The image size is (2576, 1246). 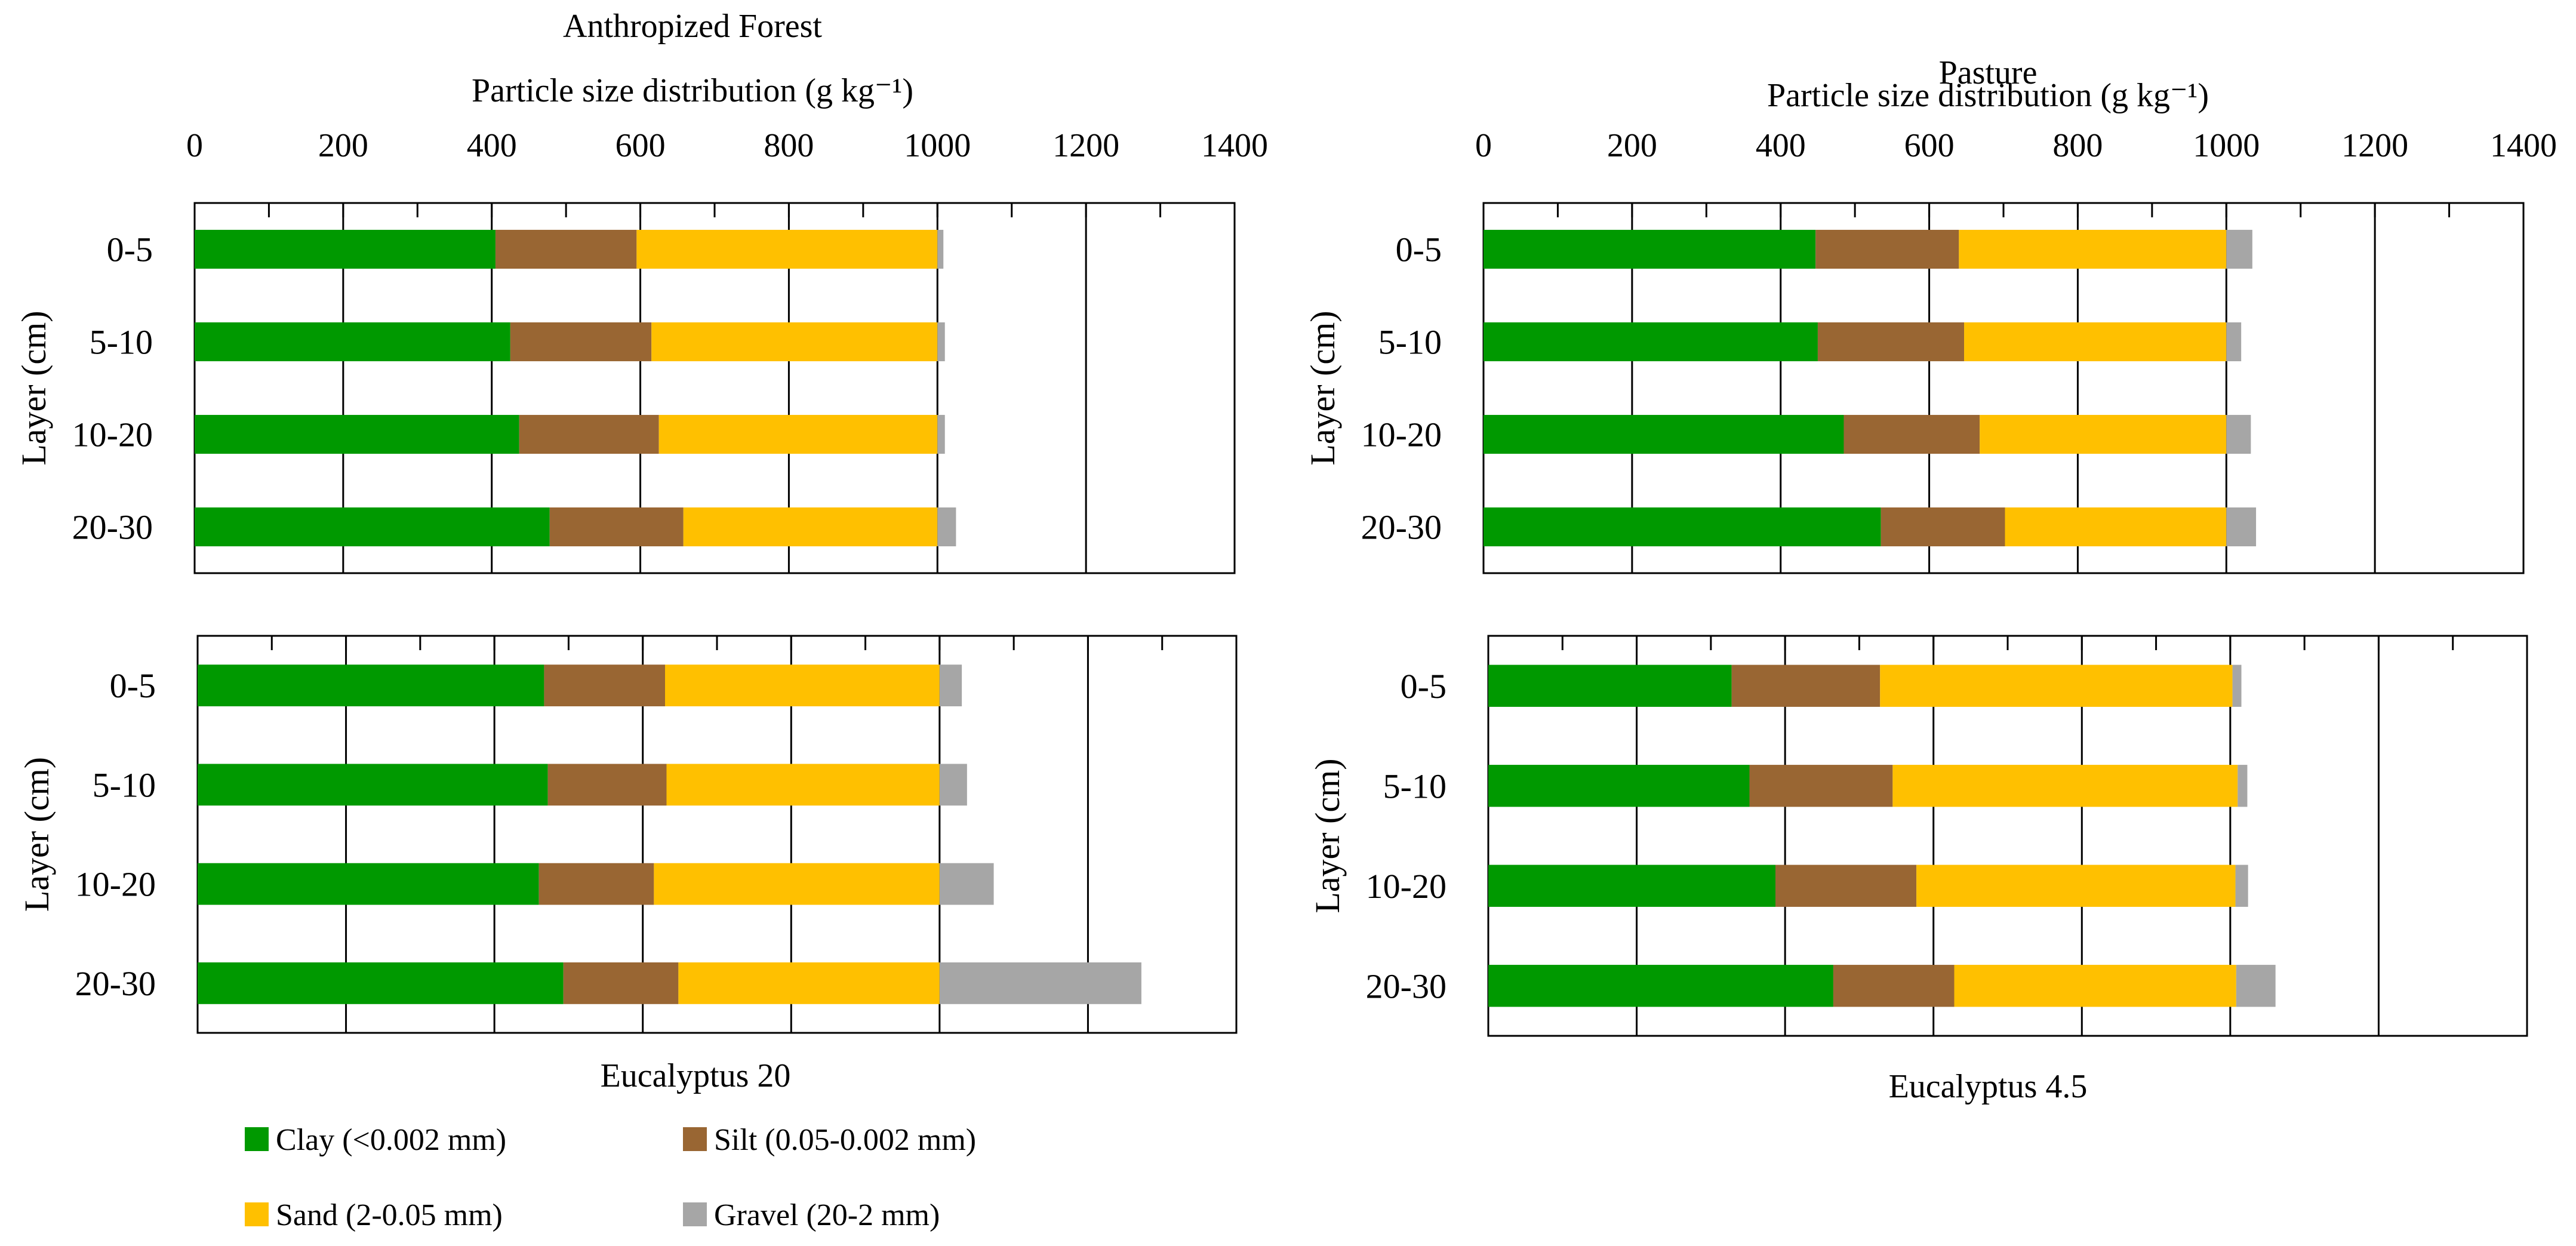 What do you see at coordinates (391, 1140) in the screenshot?
I see `legend-label-clay: Clay (<0.002 mm)` at bounding box center [391, 1140].